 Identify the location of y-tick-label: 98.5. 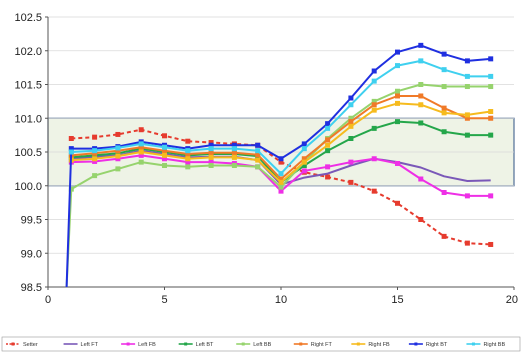
(31, 288).